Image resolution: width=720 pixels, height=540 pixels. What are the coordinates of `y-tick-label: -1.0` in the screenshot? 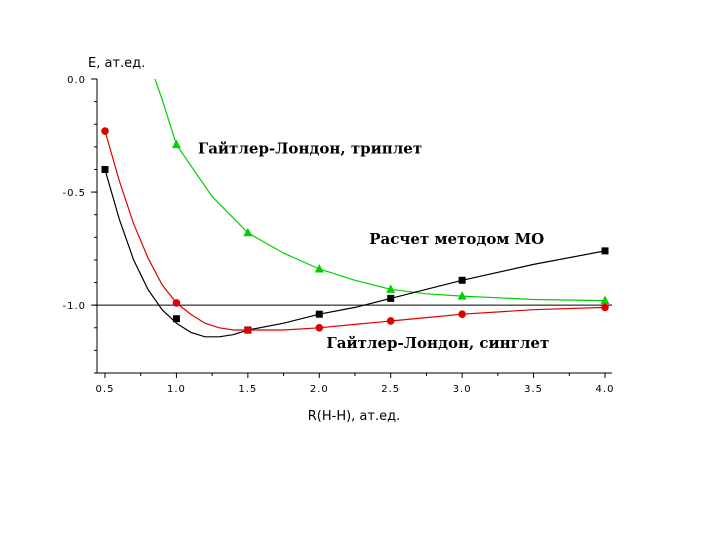 It's located at (74, 306).